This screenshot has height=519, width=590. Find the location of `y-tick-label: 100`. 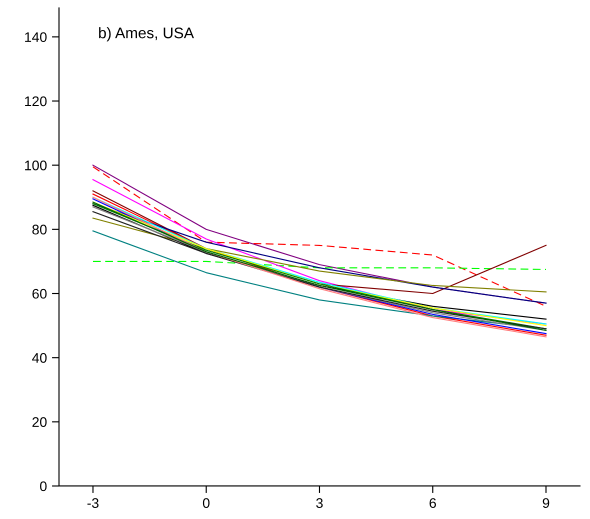

y-tick-label: 100 is located at coordinates (36, 165).